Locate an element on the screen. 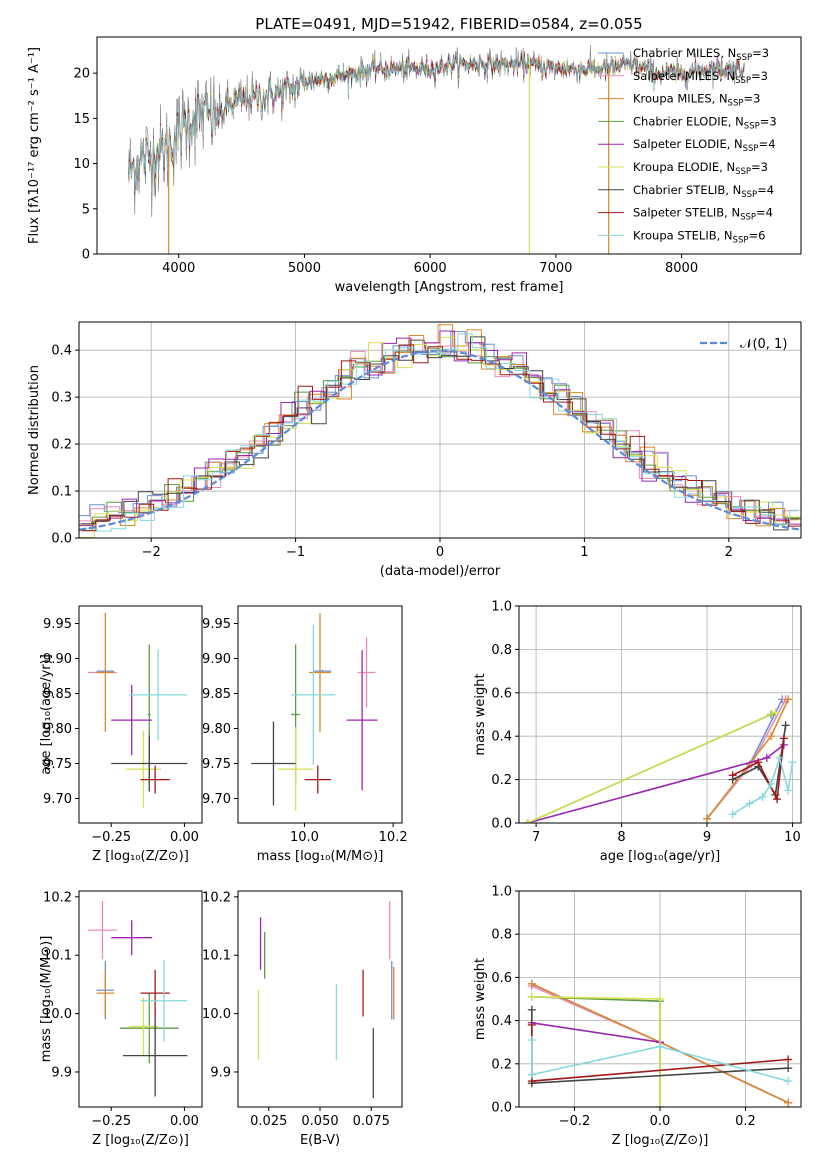 This screenshot has height=1170, width=819. x-tick-label: 10.2 is located at coordinates (393, 837).